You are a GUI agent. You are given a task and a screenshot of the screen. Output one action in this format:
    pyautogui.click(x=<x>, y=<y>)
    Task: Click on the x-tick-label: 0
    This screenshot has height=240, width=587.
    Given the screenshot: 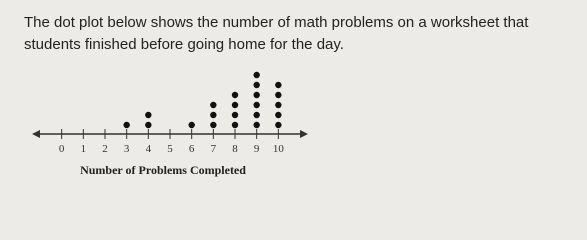 What is the action you would take?
    pyautogui.click(x=62, y=149)
    